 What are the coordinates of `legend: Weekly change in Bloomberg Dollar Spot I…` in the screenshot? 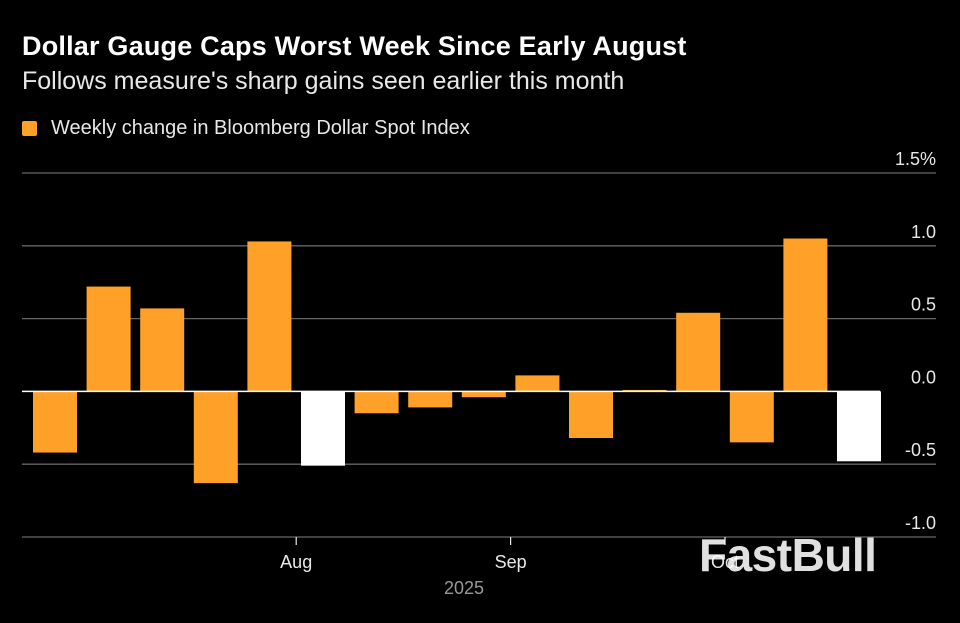 It's located at (246, 128).